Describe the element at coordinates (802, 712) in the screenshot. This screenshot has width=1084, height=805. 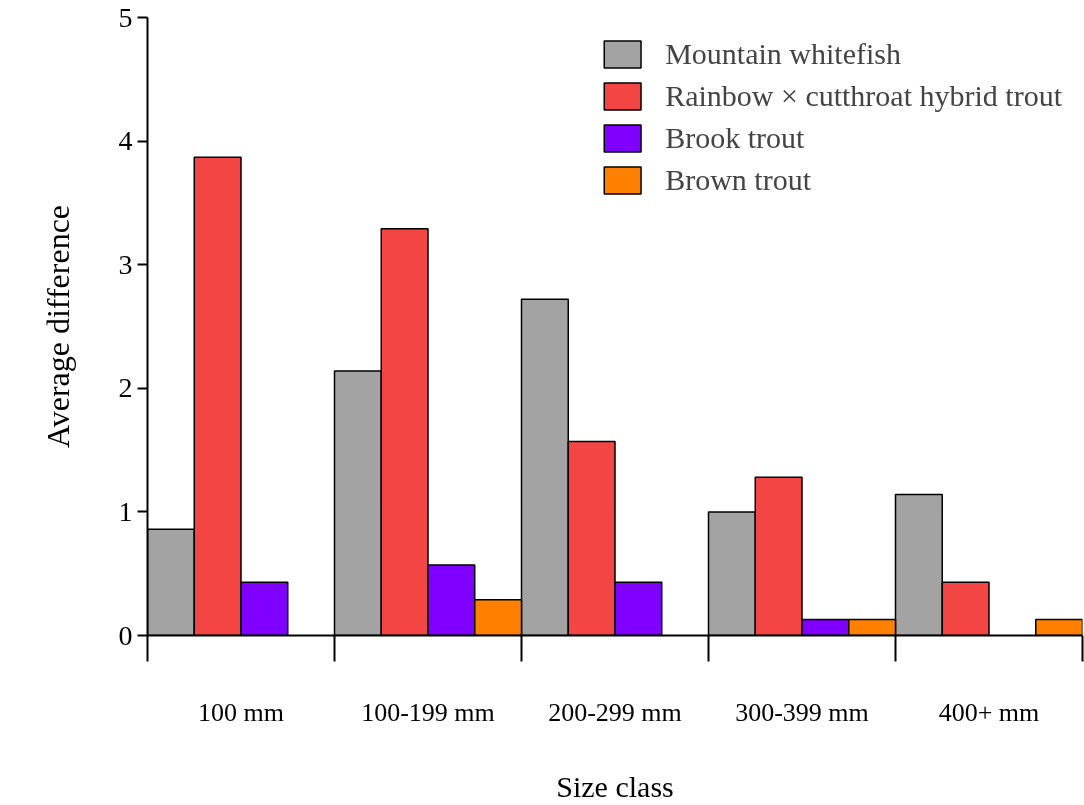
I see `x-tick-label: 300-399 mm` at that location.